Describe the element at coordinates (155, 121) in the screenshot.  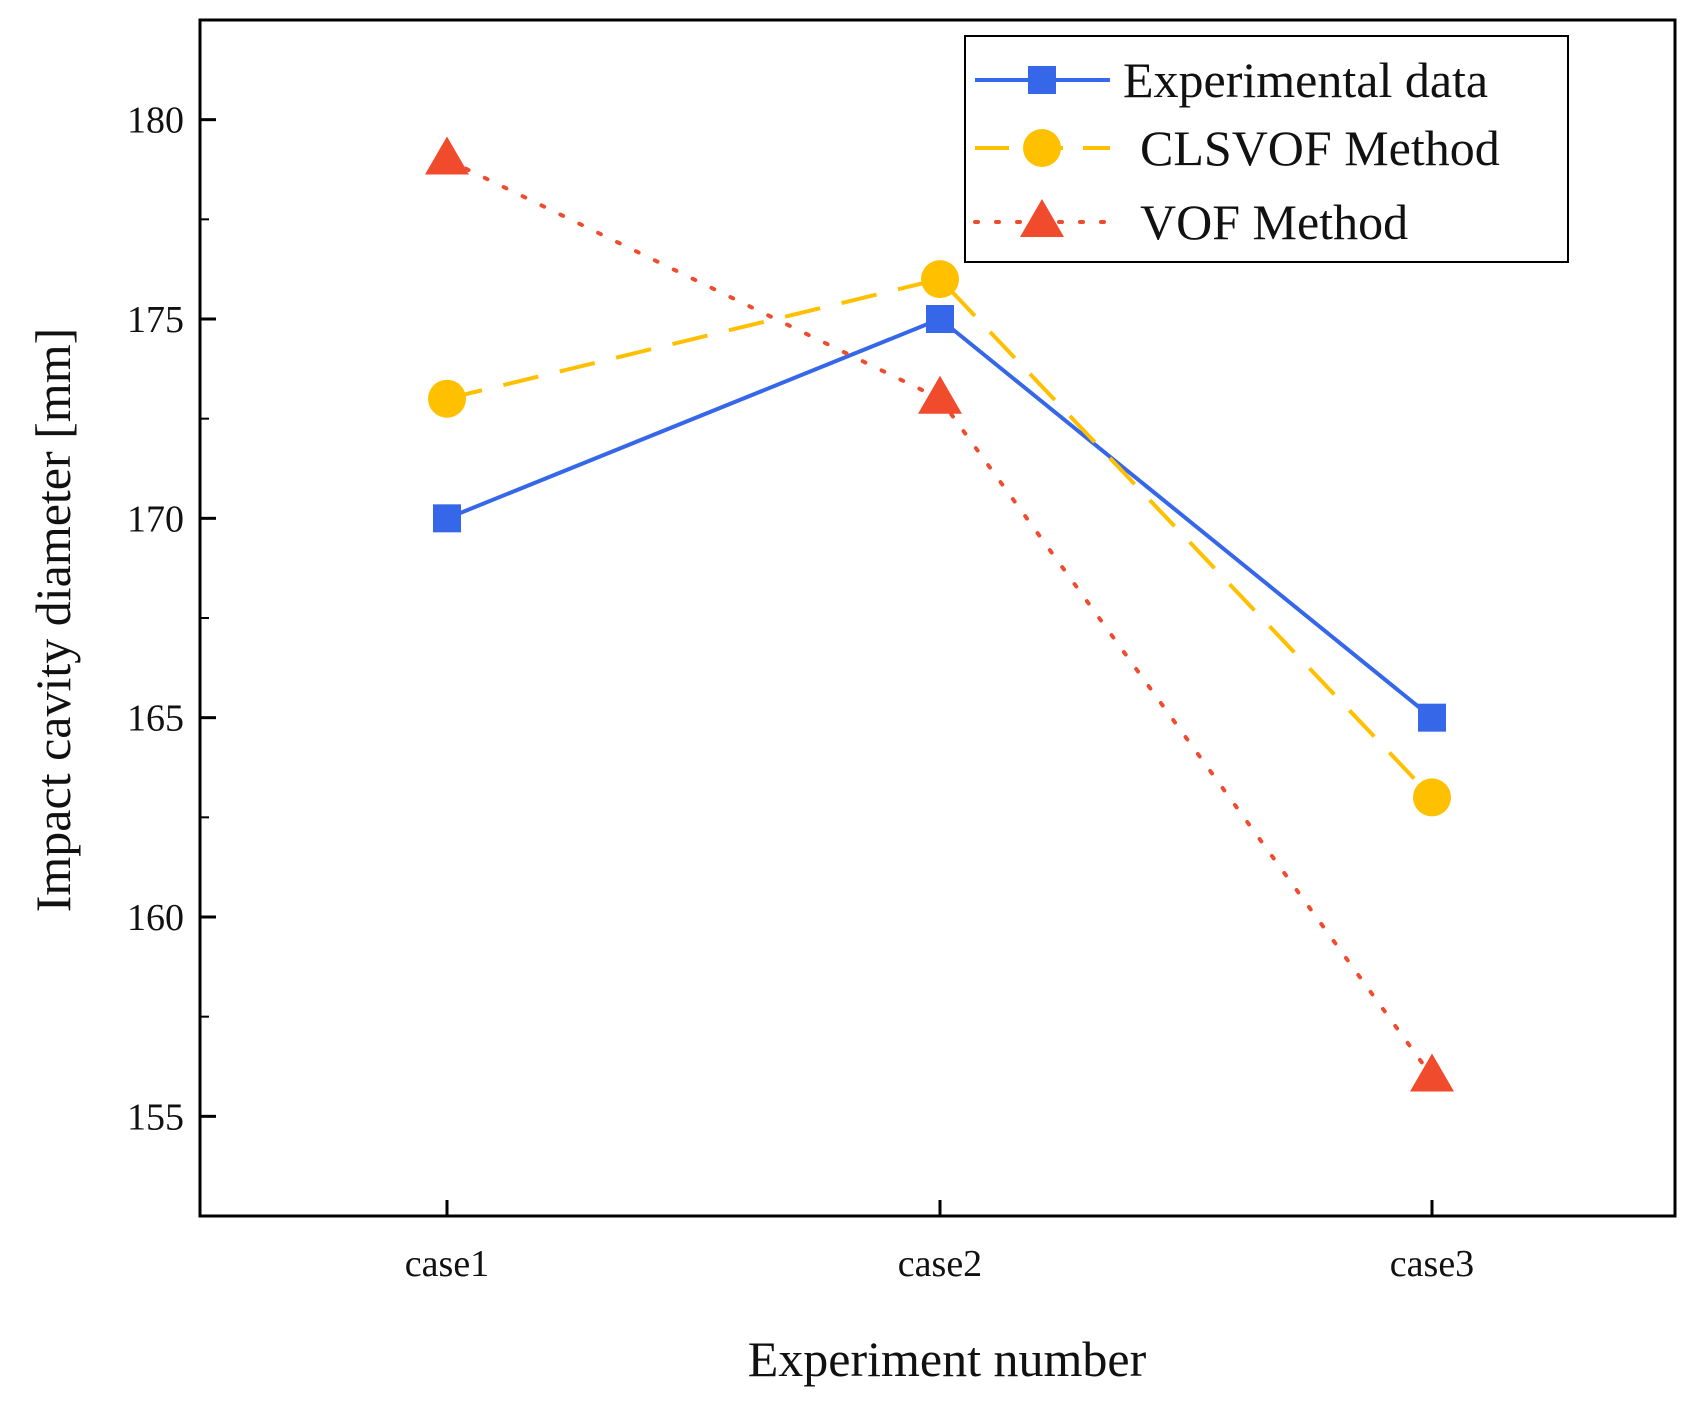
I see `y-tick-label: 180` at that location.